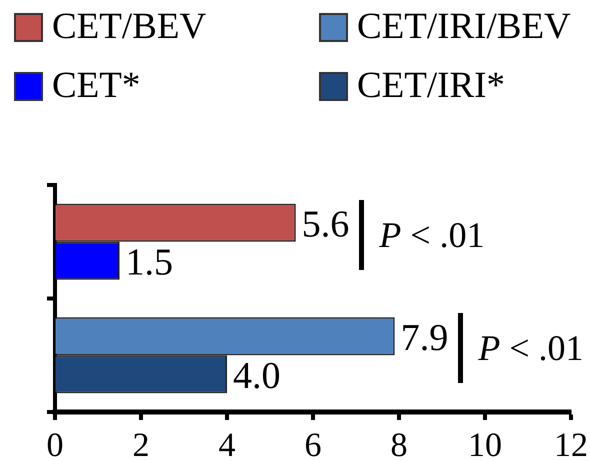 The height and width of the screenshot is (461, 590). What do you see at coordinates (464, 26) in the screenshot?
I see `legend-label: CET/IRI/BEV` at bounding box center [464, 26].